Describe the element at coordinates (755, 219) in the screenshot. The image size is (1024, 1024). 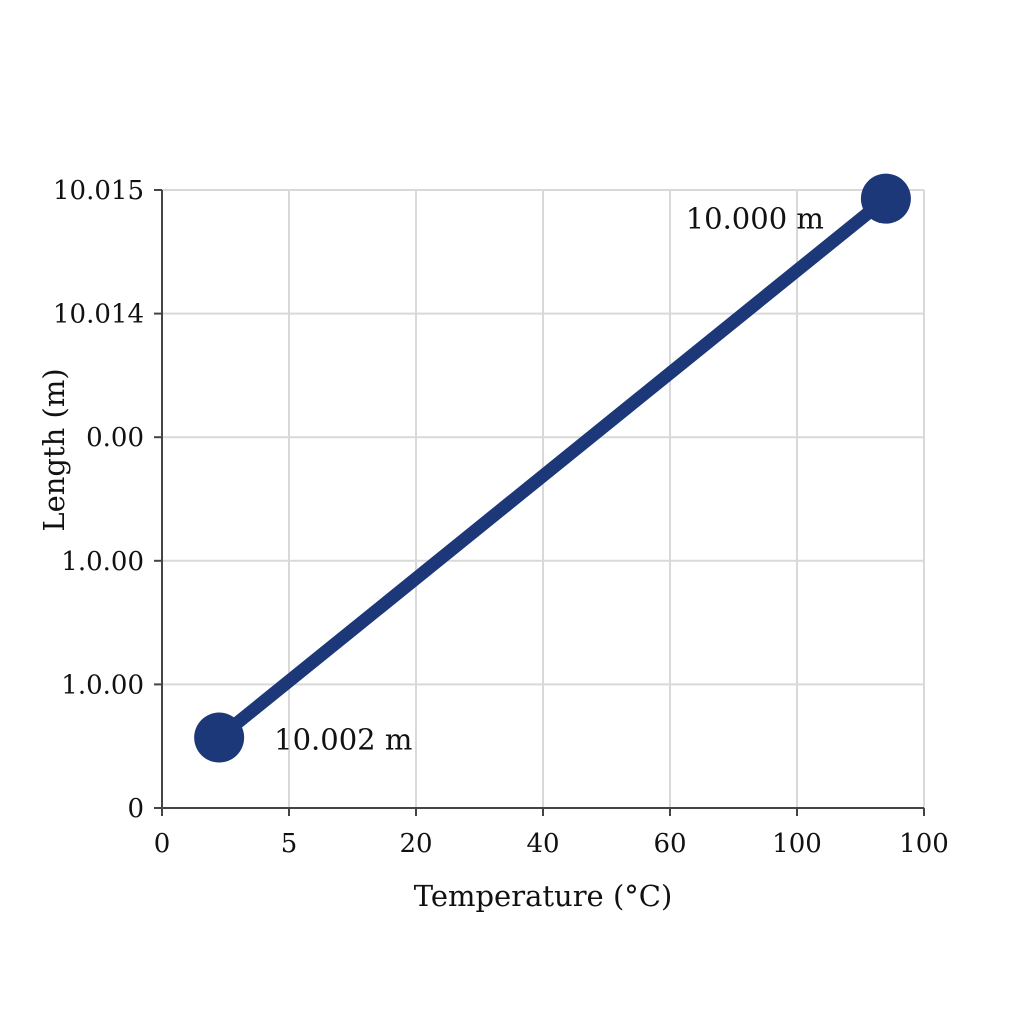
I see `data-label: 10.000 m` at that location.